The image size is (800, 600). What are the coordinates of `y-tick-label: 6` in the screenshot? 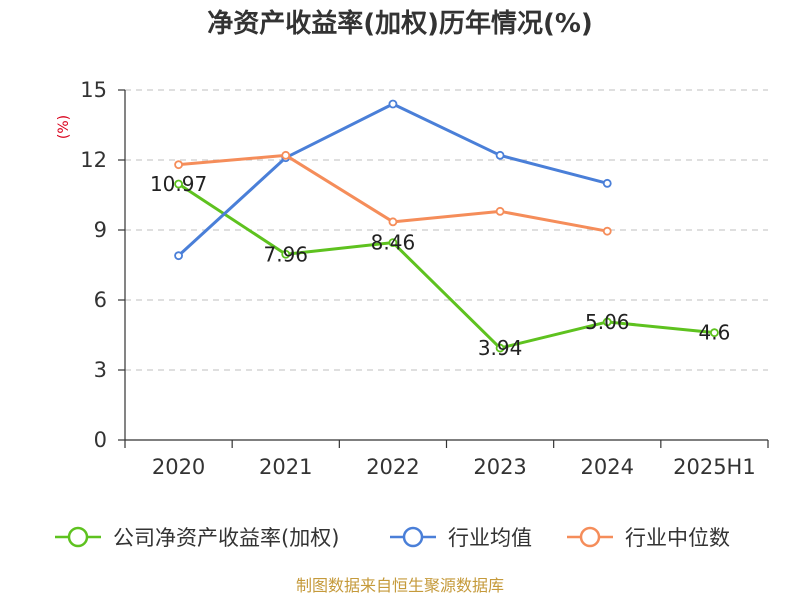 It's located at (100, 300).